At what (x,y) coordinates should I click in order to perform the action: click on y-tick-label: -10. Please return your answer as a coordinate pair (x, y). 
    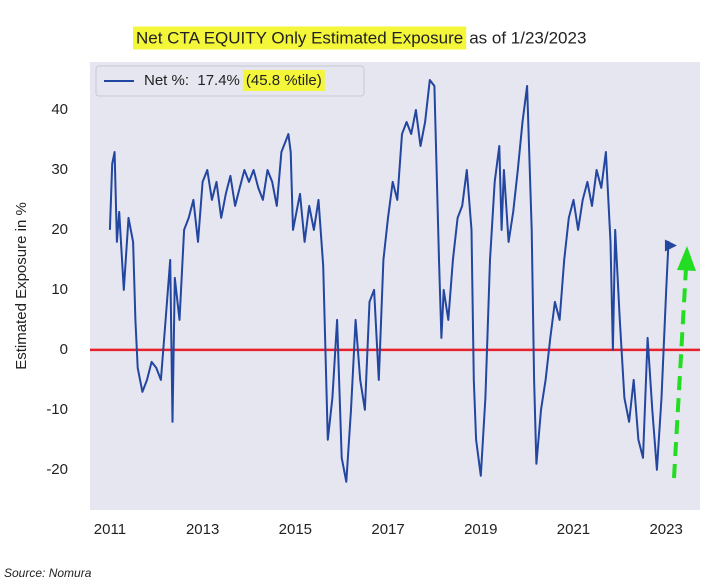
    Looking at the image, I should click on (57, 409).